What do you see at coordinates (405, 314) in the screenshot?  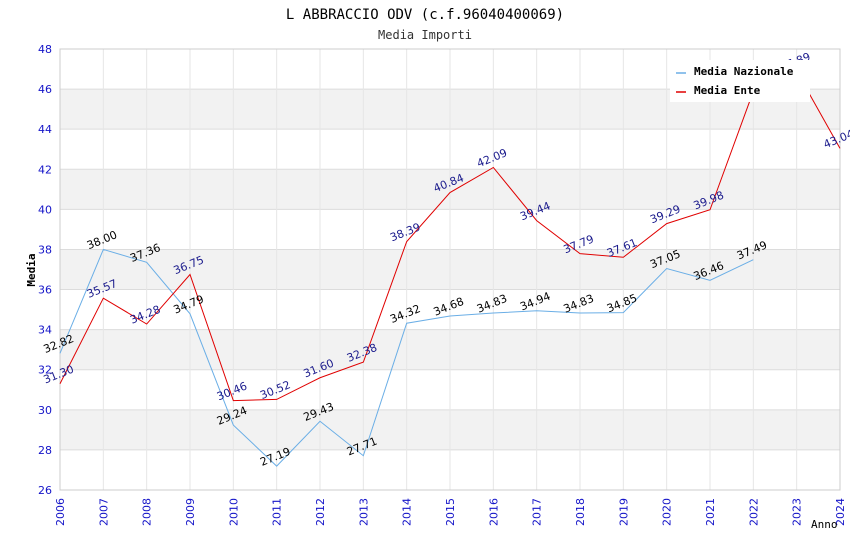 I see `data-label: 34.32` at bounding box center [405, 314].